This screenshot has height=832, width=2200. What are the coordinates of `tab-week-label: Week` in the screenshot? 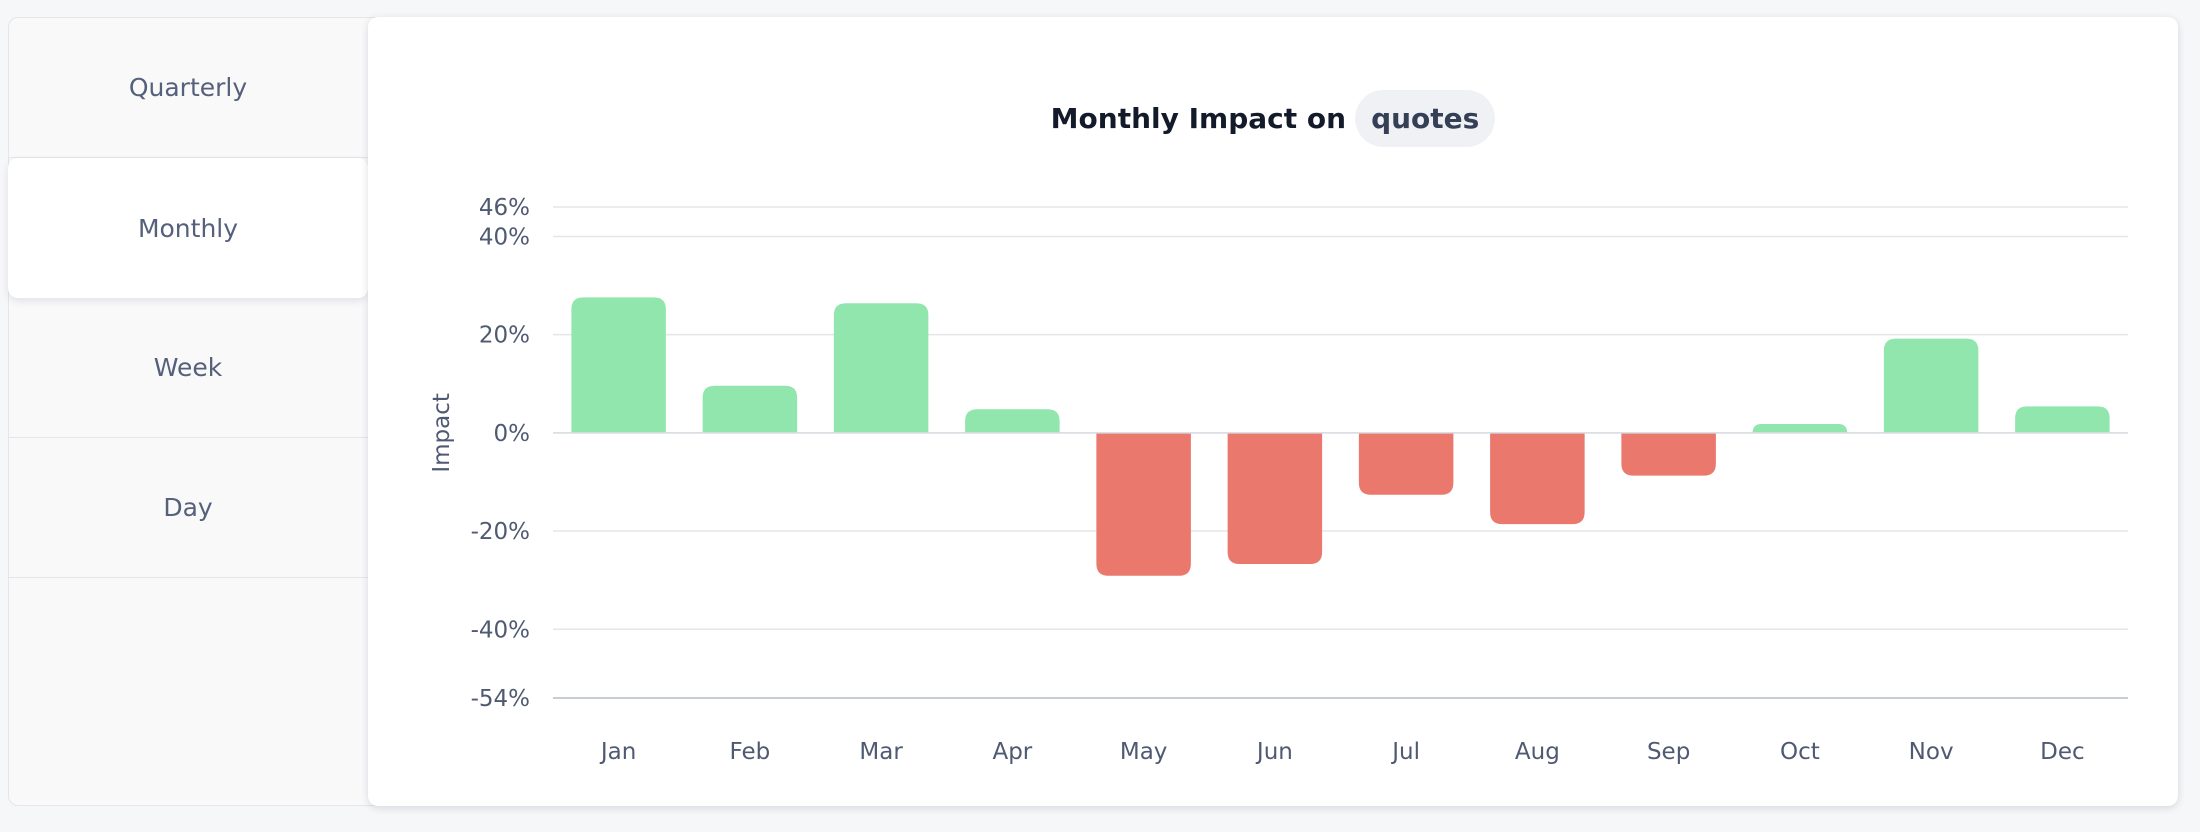 It's located at (188, 367).